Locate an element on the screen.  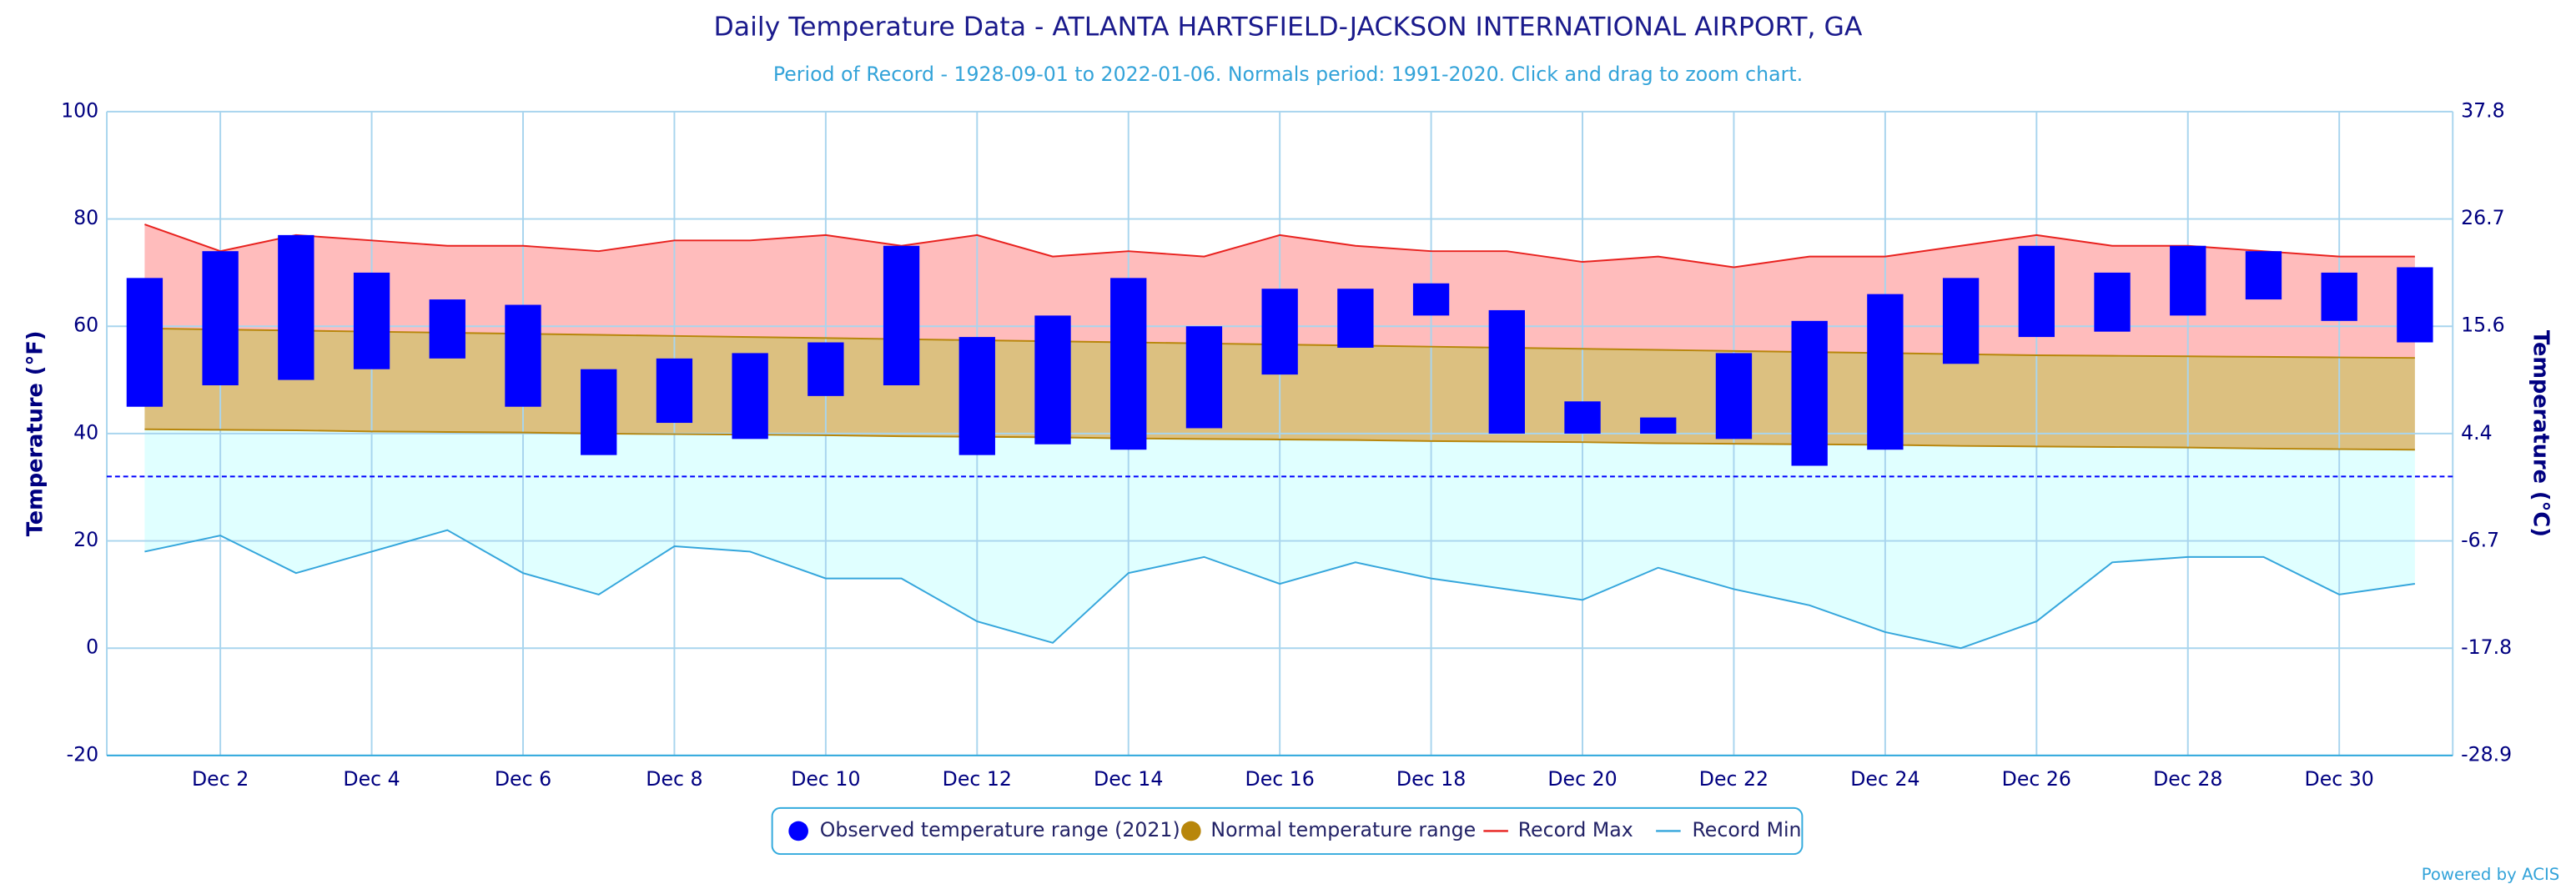
x-tick-label: Dec 12 is located at coordinates (977, 779).